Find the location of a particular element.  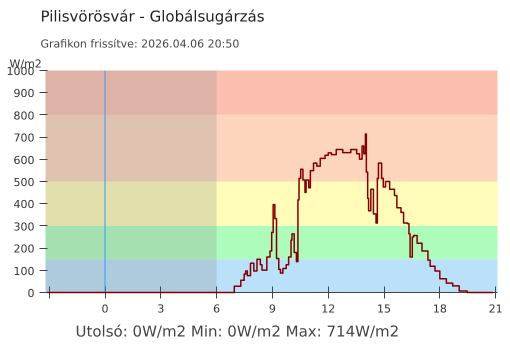

x-tick-label: 3 is located at coordinates (160, 309).